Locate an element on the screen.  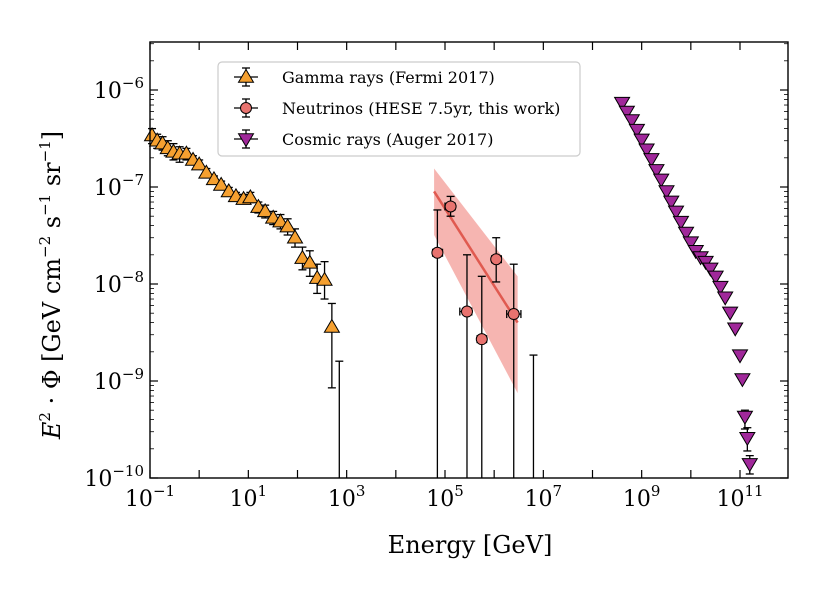
x-axis-title: Energy [GeV] is located at coordinates (470, 545).